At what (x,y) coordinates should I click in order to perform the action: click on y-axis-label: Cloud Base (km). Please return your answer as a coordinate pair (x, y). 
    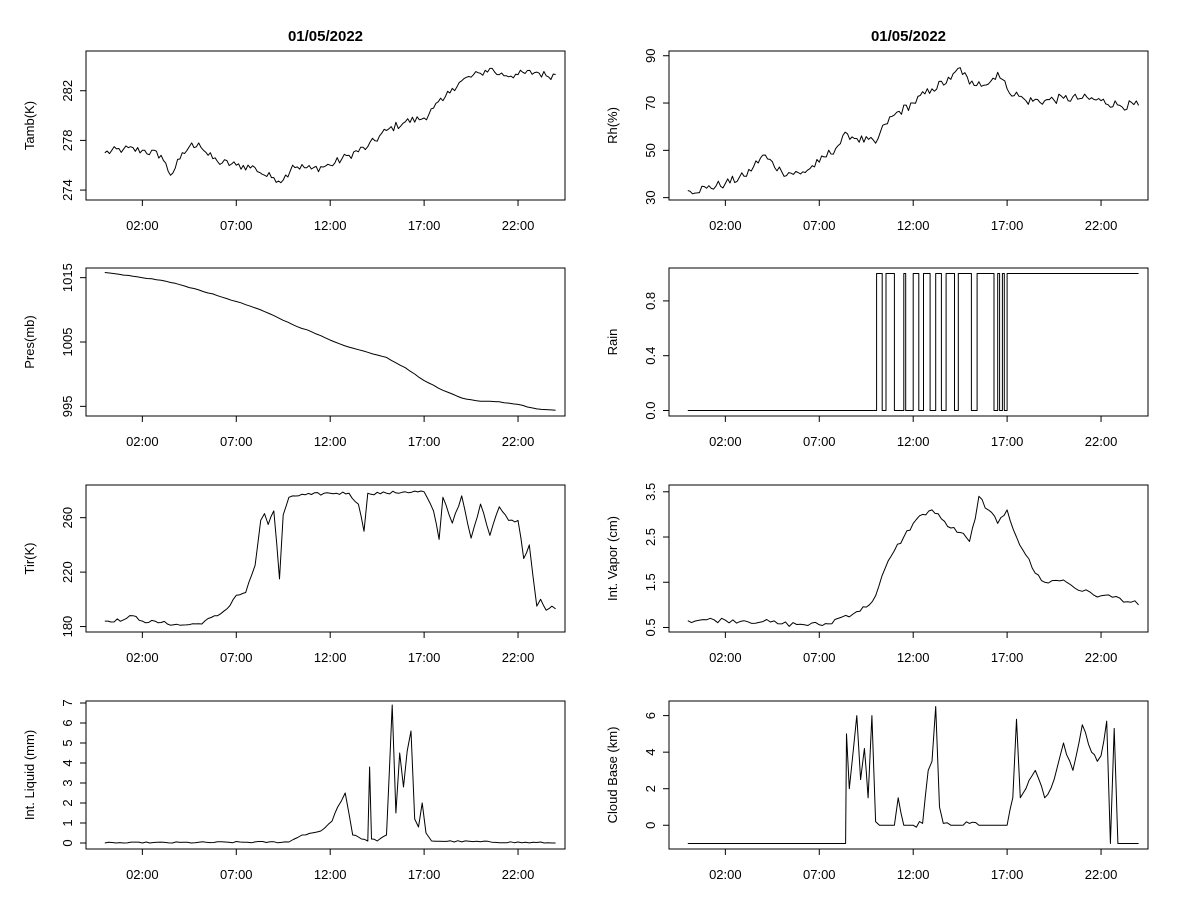
    Looking at the image, I should click on (612, 775).